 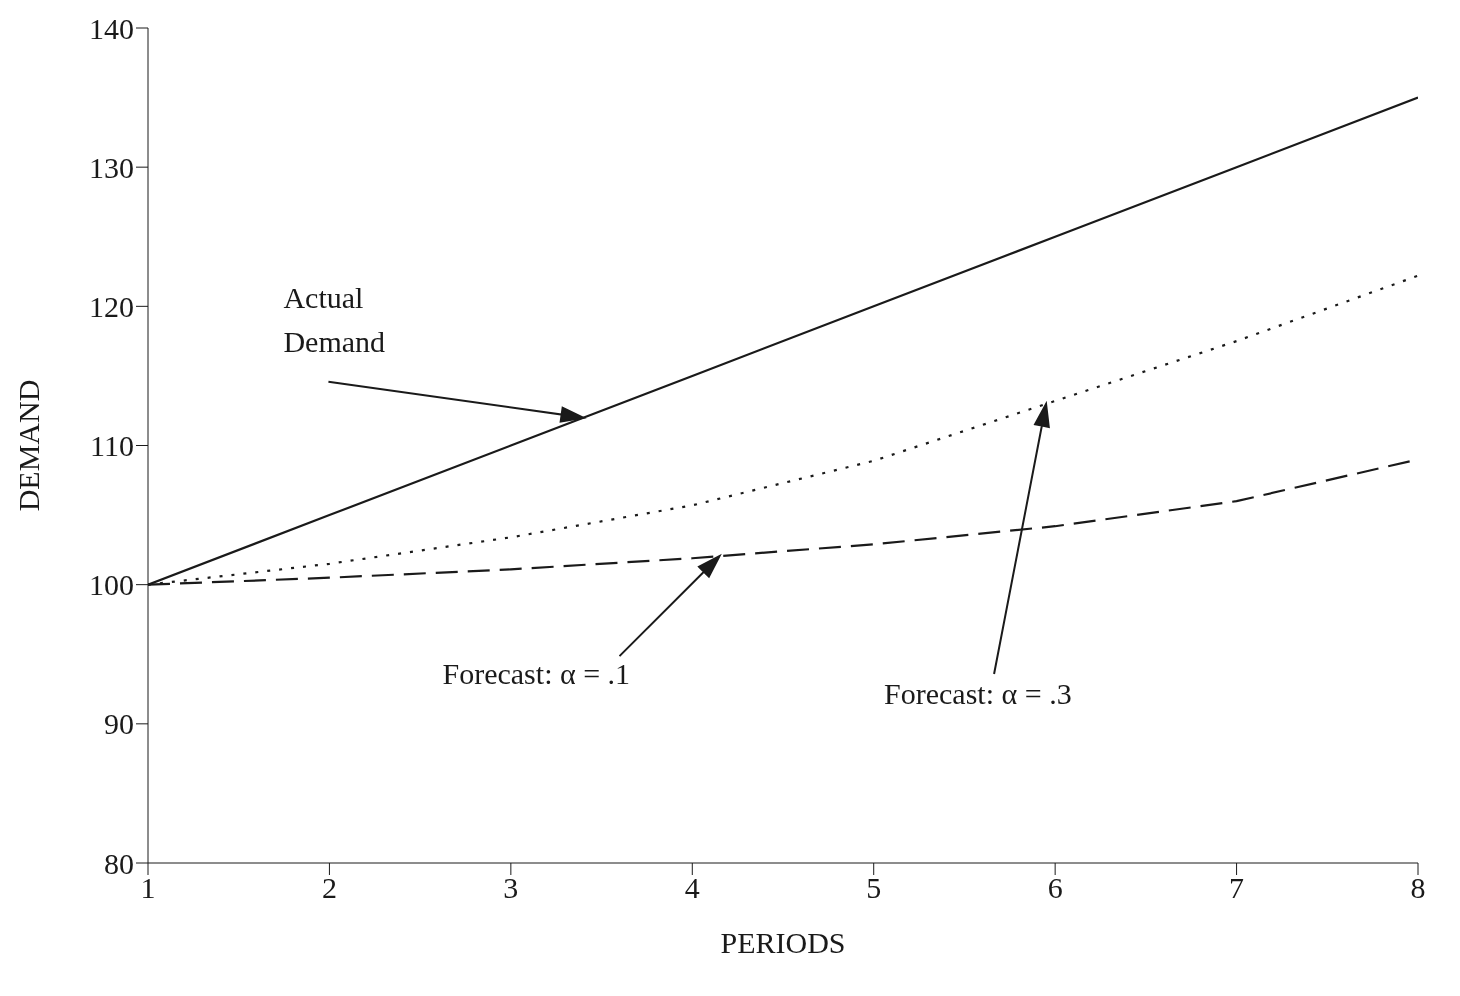 What do you see at coordinates (111, 28) in the screenshot?
I see `y-tick-label: 140` at bounding box center [111, 28].